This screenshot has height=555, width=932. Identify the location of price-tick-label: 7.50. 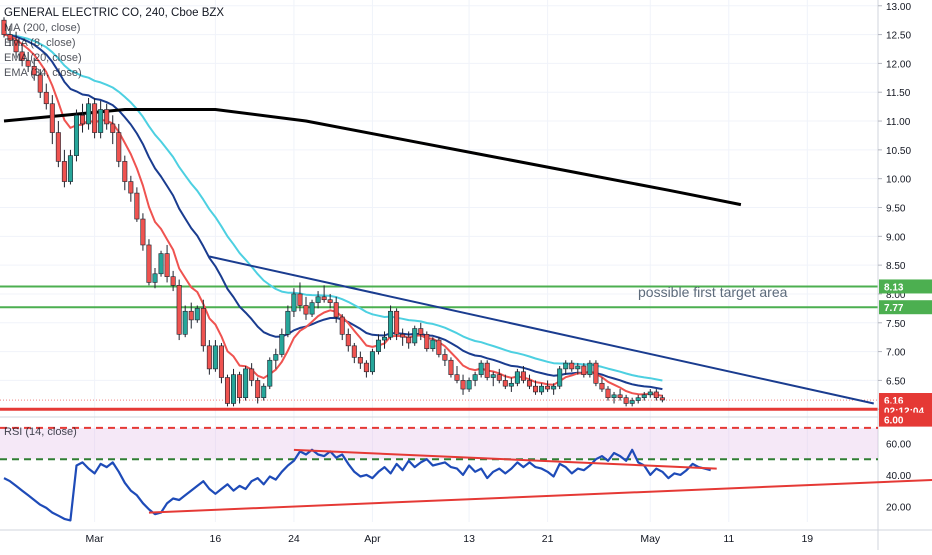
(896, 324).